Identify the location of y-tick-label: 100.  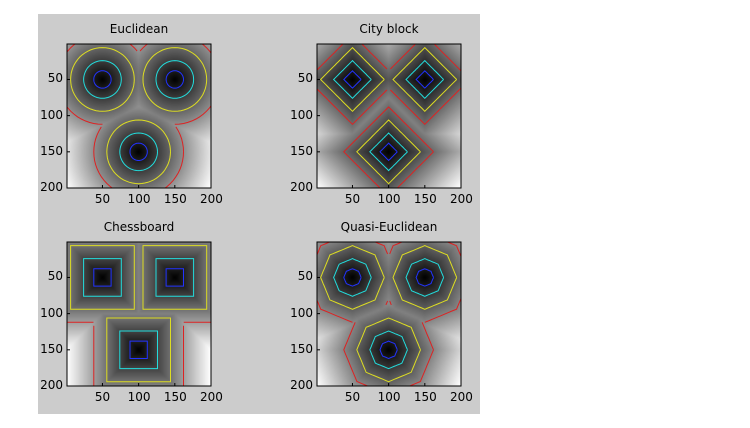
(299, 313).